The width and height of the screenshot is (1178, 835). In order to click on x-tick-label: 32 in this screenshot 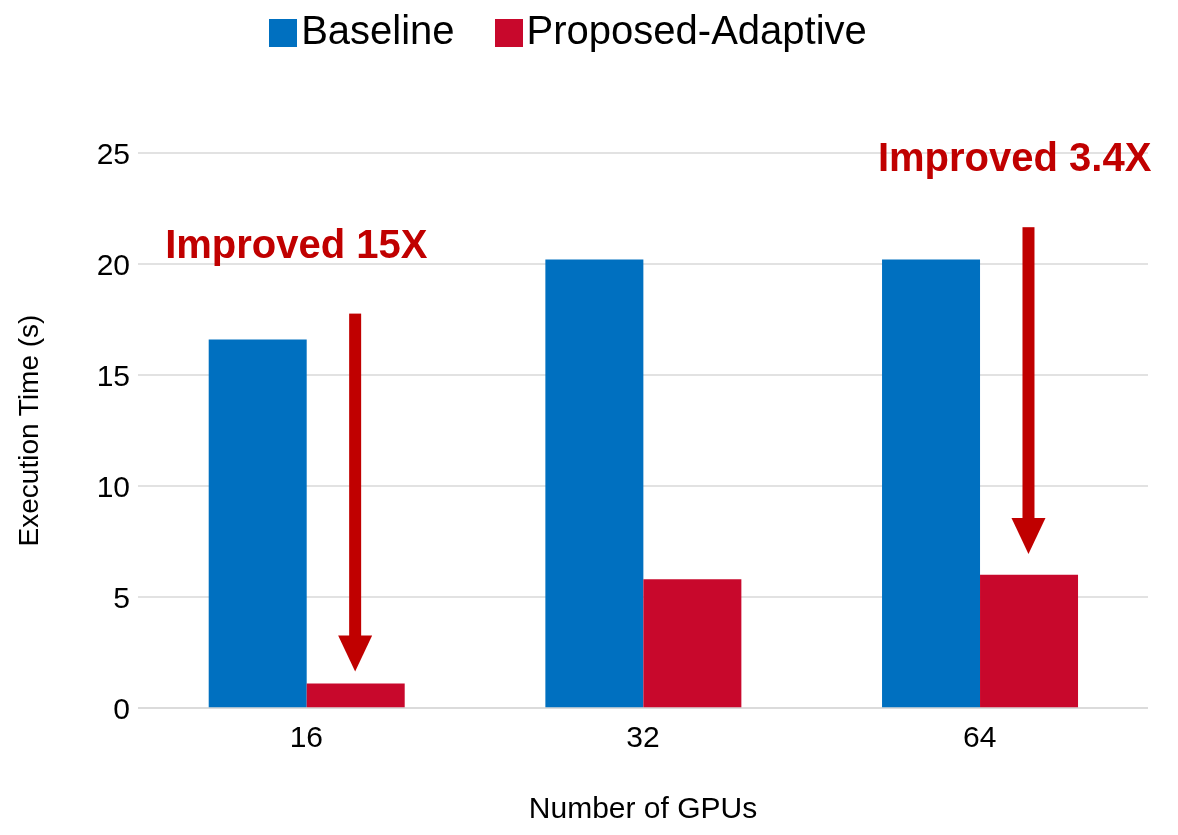, I will do `click(643, 737)`.